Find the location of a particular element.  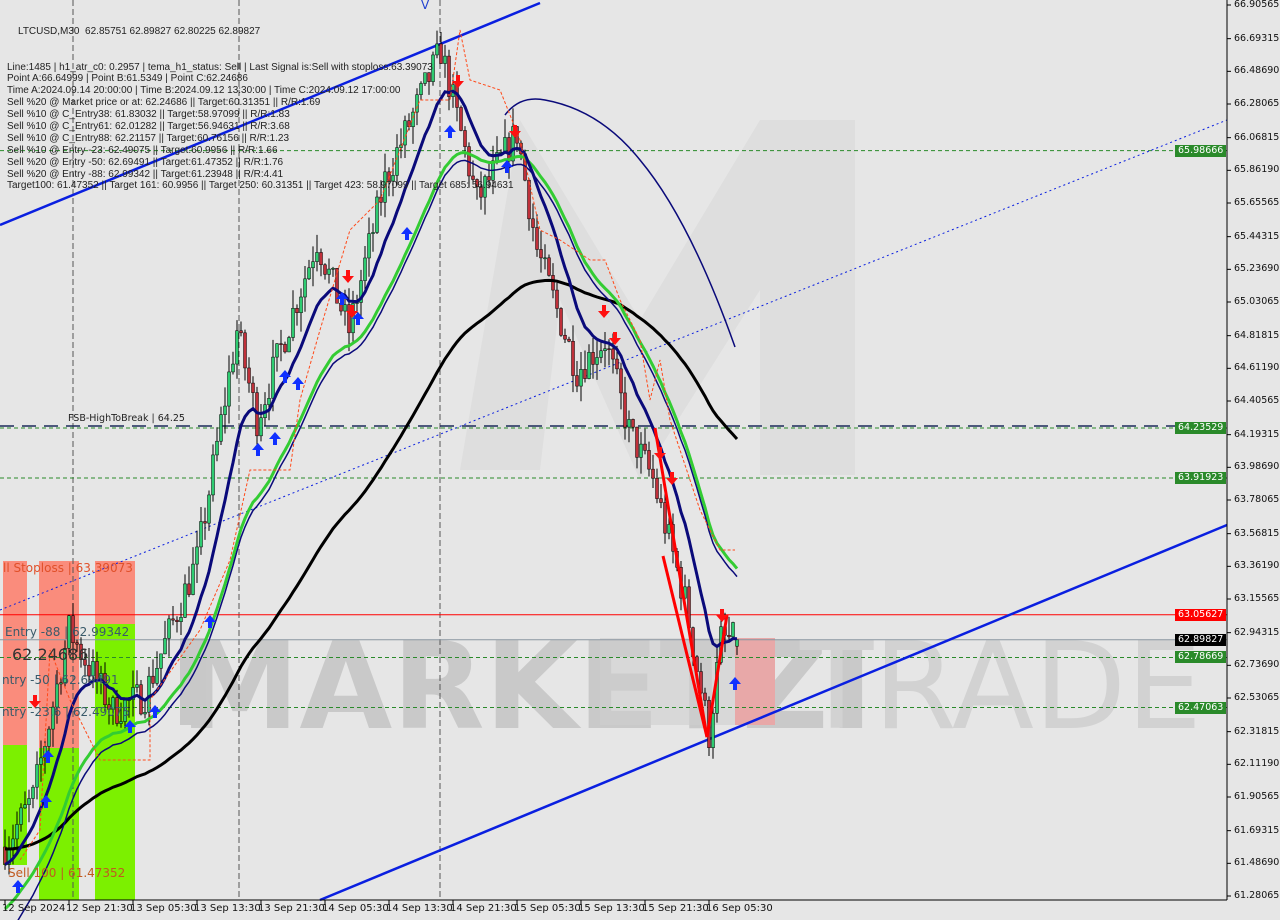

price-tag: 63.05627 is located at coordinates (1200, 614).